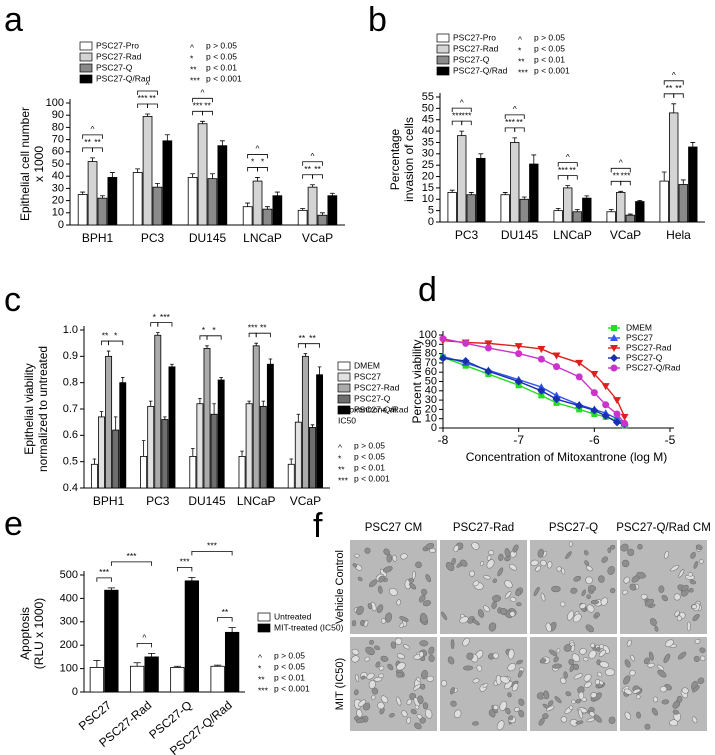 This screenshot has height=755, width=715. I want to click on y-tick-label: 100, so click(428, 335).